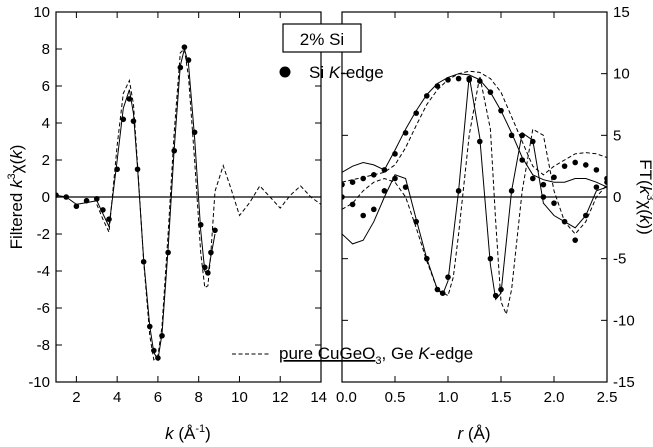 This screenshot has height=447, width=653. What do you see at coordinates (607, 397) in the screenshot?
I see `right-x-tick-label: 2.5` at bounding box center [607, 397].